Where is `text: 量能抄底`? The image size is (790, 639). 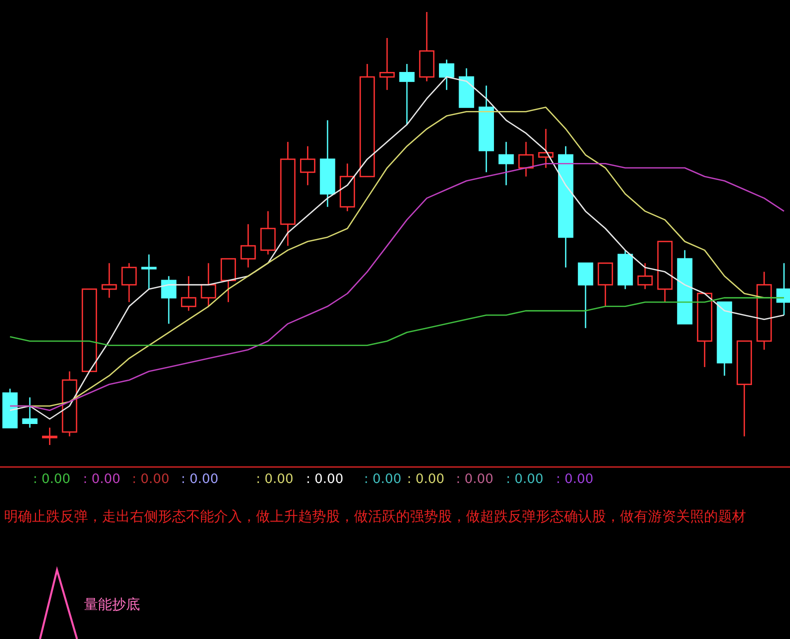
text: 量能抄底 is located at coordinates (112, 605).